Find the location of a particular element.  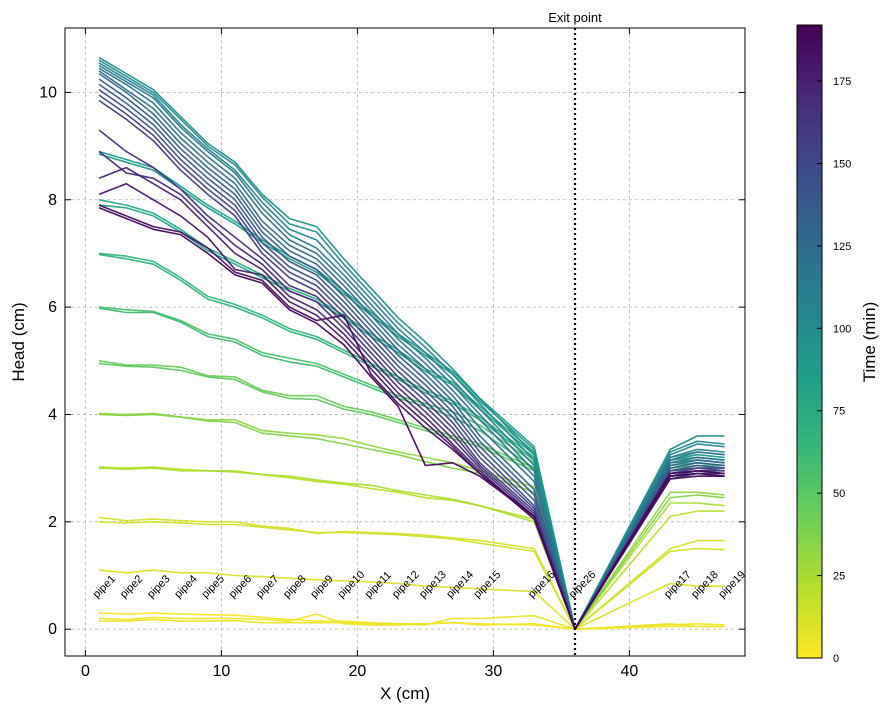

colorbar-tick-label: 125 is located at coordinates (842, 247).